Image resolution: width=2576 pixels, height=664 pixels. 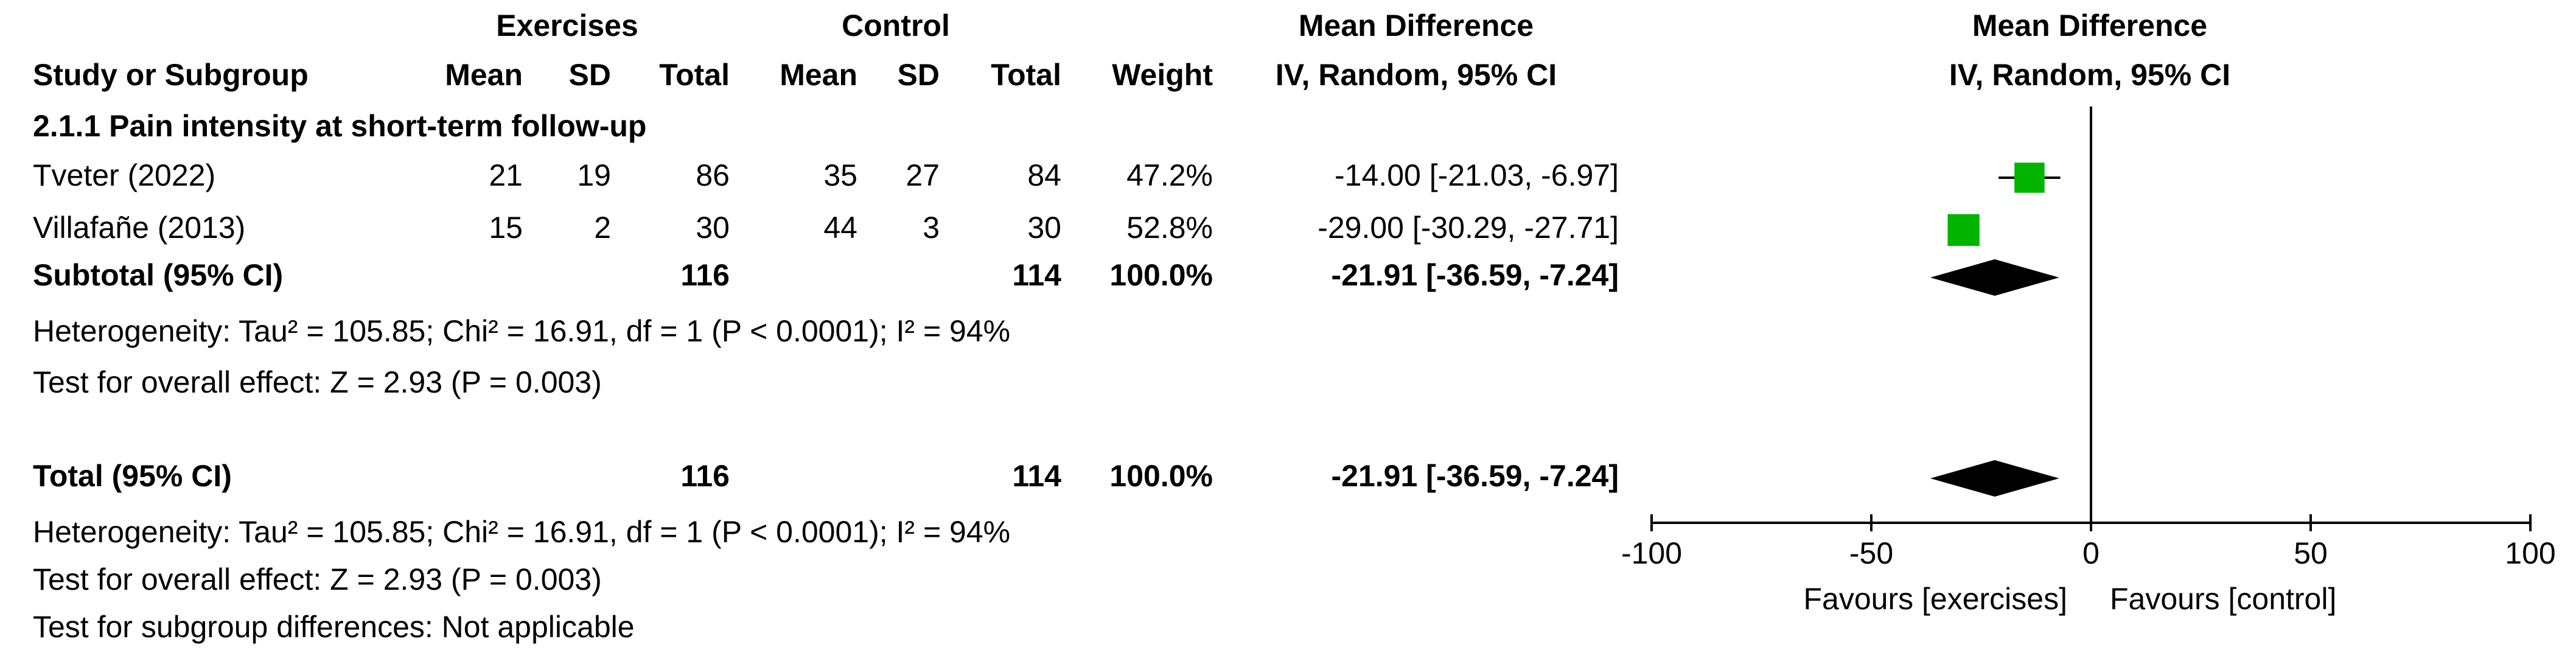 What do you see at coordinates (923, 175) in the screenshot?
I see `cell: 27` at bounding box center [923, 175].